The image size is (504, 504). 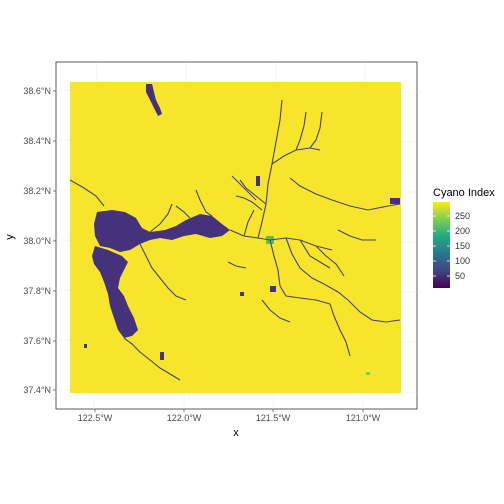 What do you see at coordinates (464, 193) in the screenshot?
I see `legend-title: Cyano Index` at bounding box center [464, 193].